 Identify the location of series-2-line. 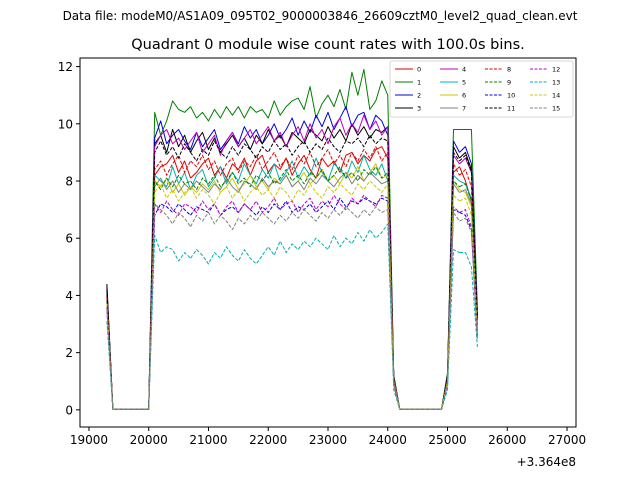
(148, 265).